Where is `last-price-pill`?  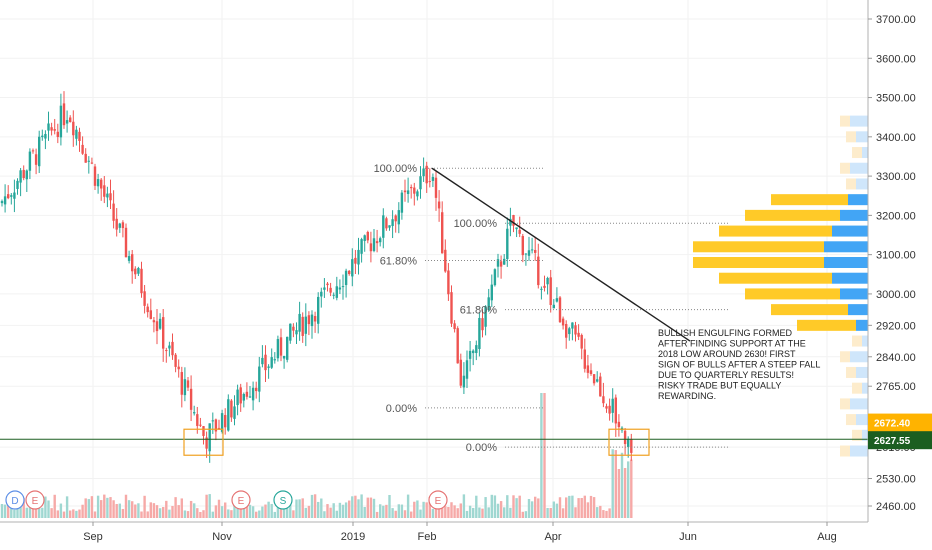
last-price-pill is located at coordinates (900, 422).